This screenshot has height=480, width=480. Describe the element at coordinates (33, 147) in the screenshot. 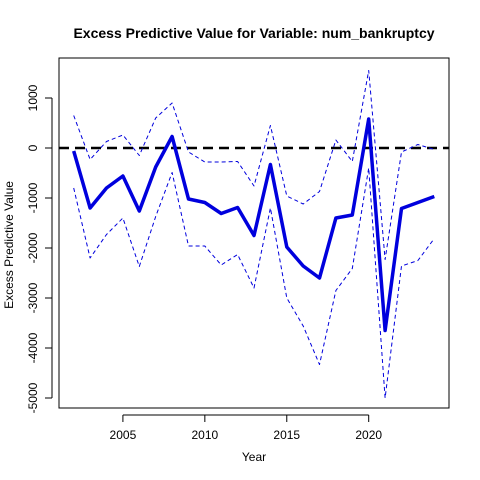

I see `y-tick-label-5: 0` at that location.